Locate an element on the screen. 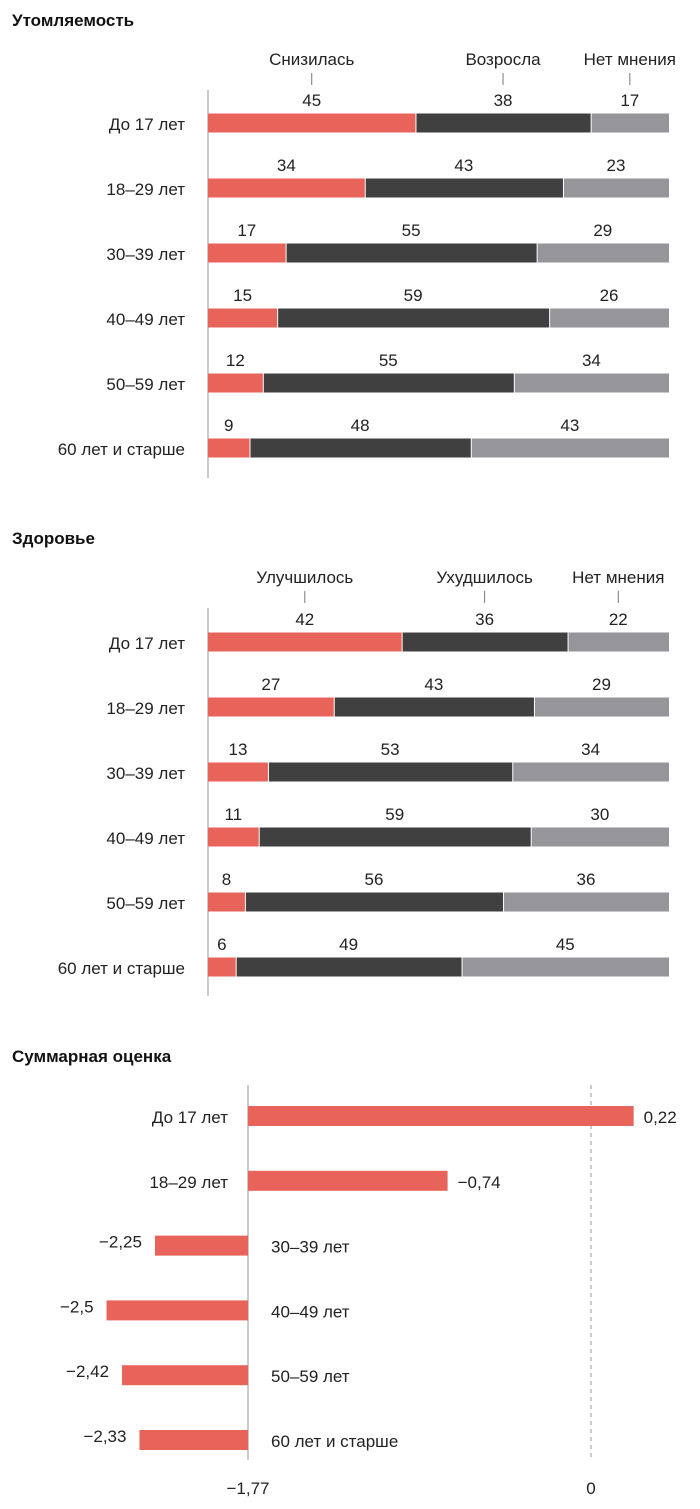 The height and width of the screenshot is (1509, 700). value-label: 42 is located at coordinates (304, 619).